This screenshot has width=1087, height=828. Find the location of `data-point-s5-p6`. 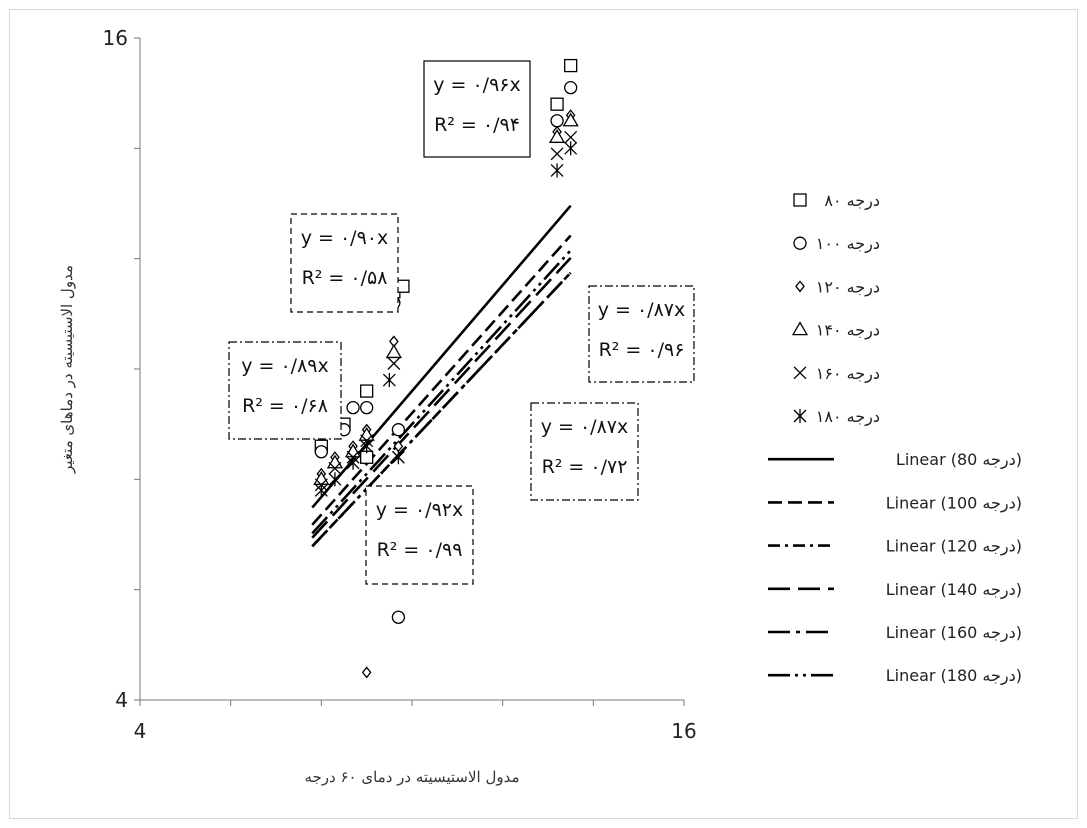

data-point-s5-p6 is located at coordinates (557, 154).